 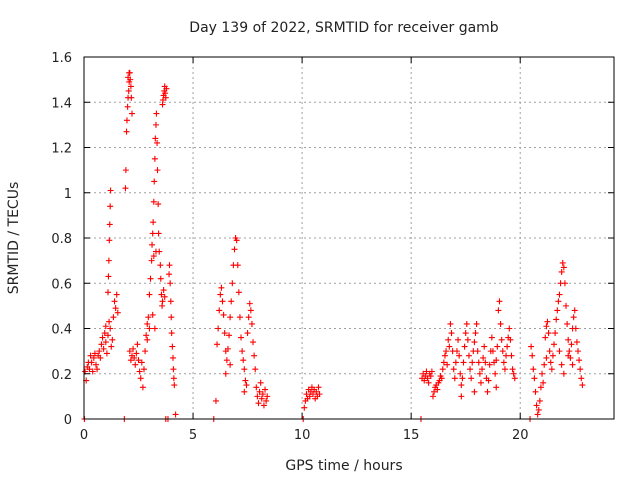 What do you see at coordinates (68, 420) in the screenshot?
I see `y-tick-label: 0` at bounding box center [68, 420].